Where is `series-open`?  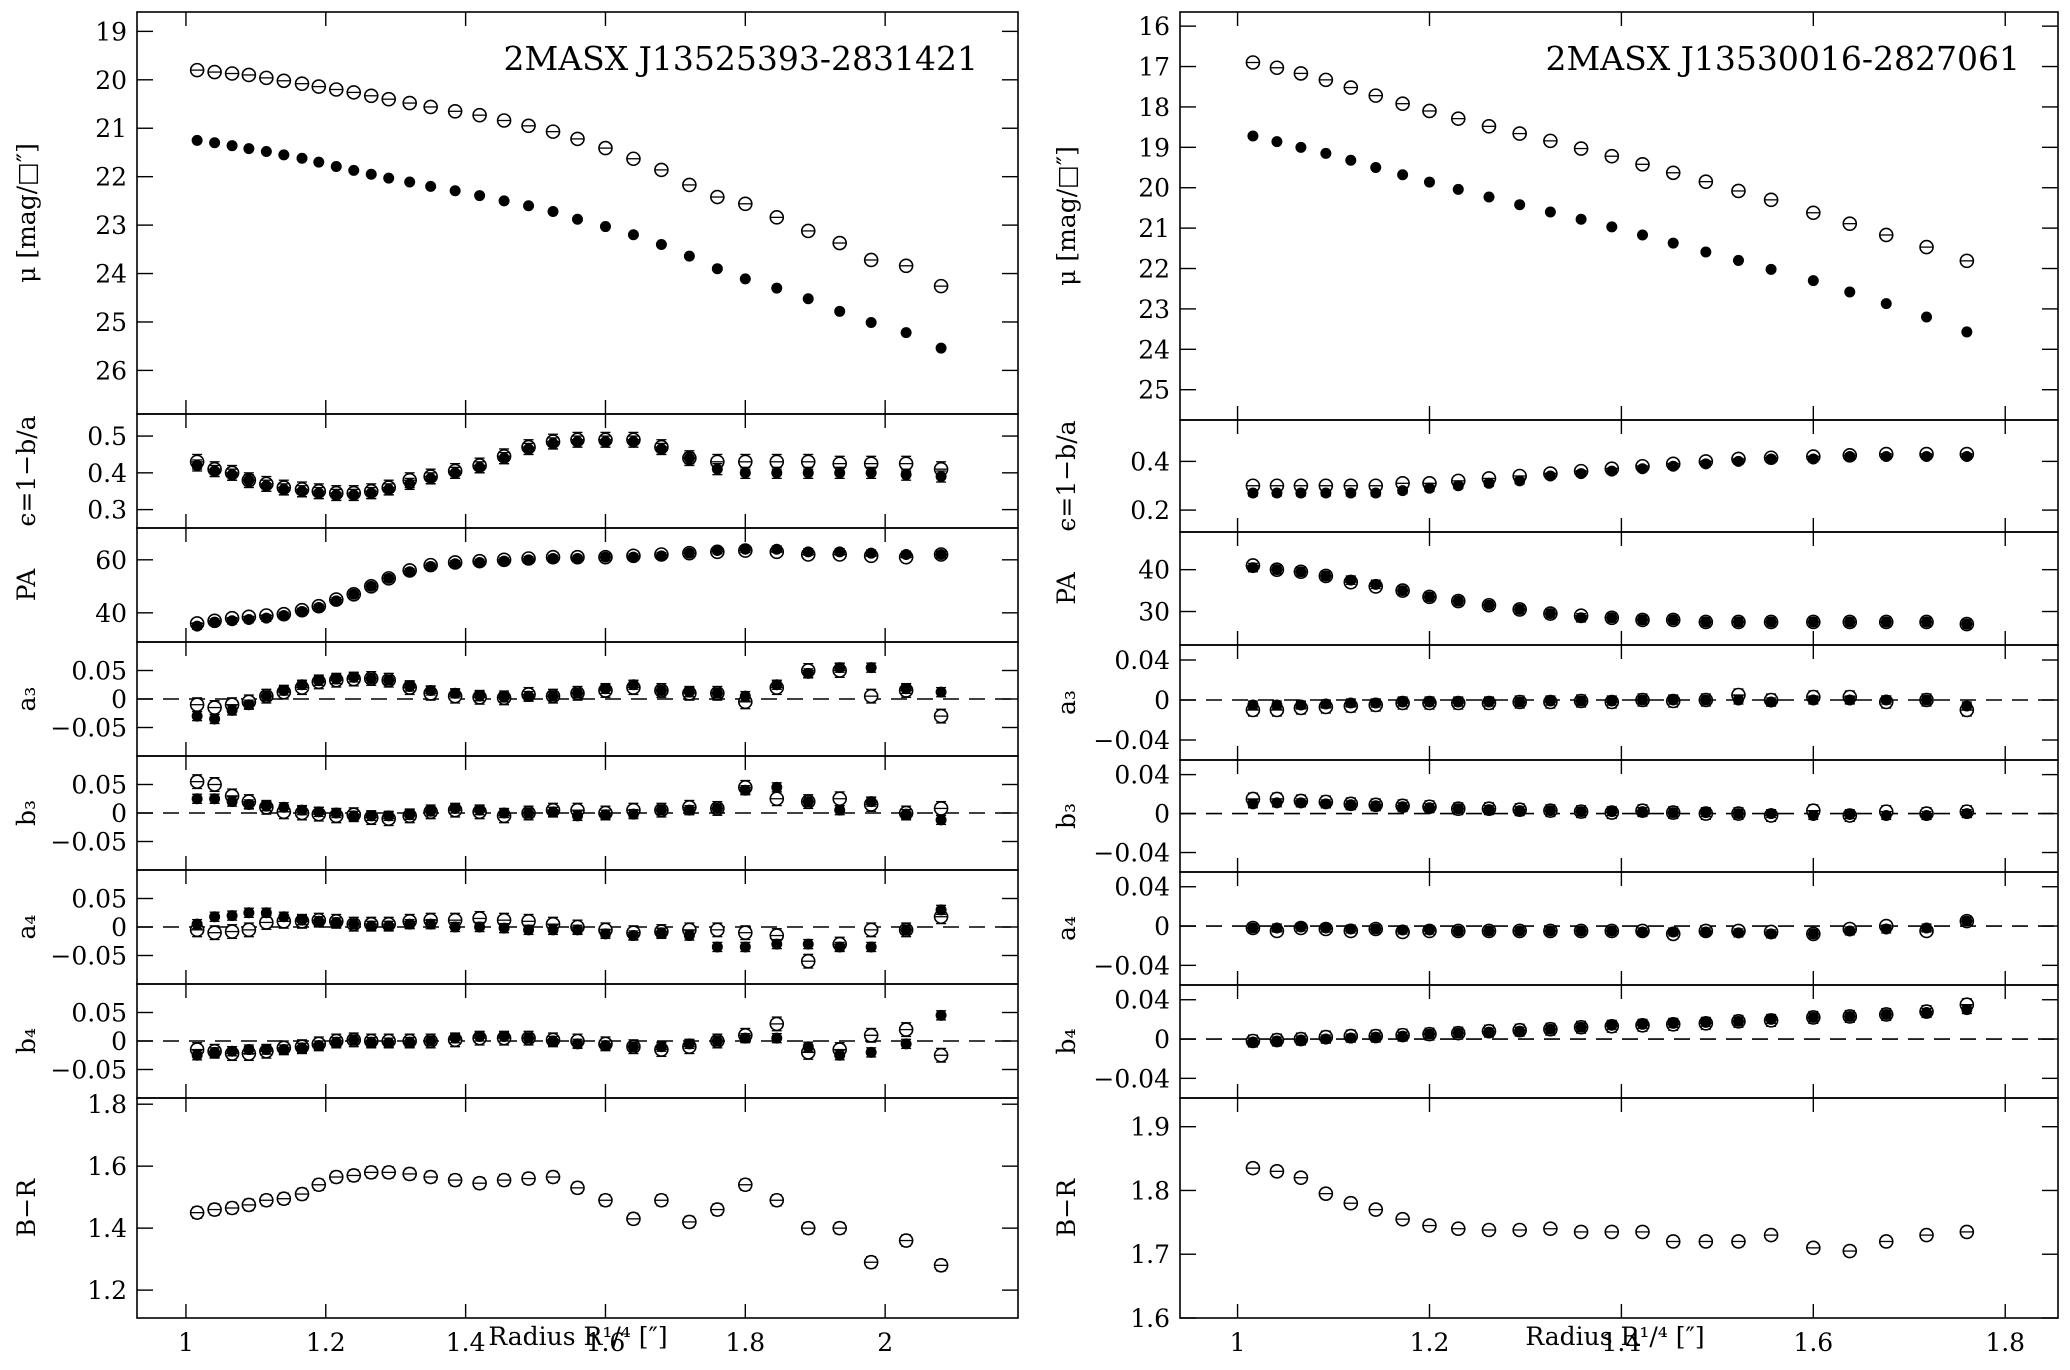 series-open is located at coordinates (569, 693).